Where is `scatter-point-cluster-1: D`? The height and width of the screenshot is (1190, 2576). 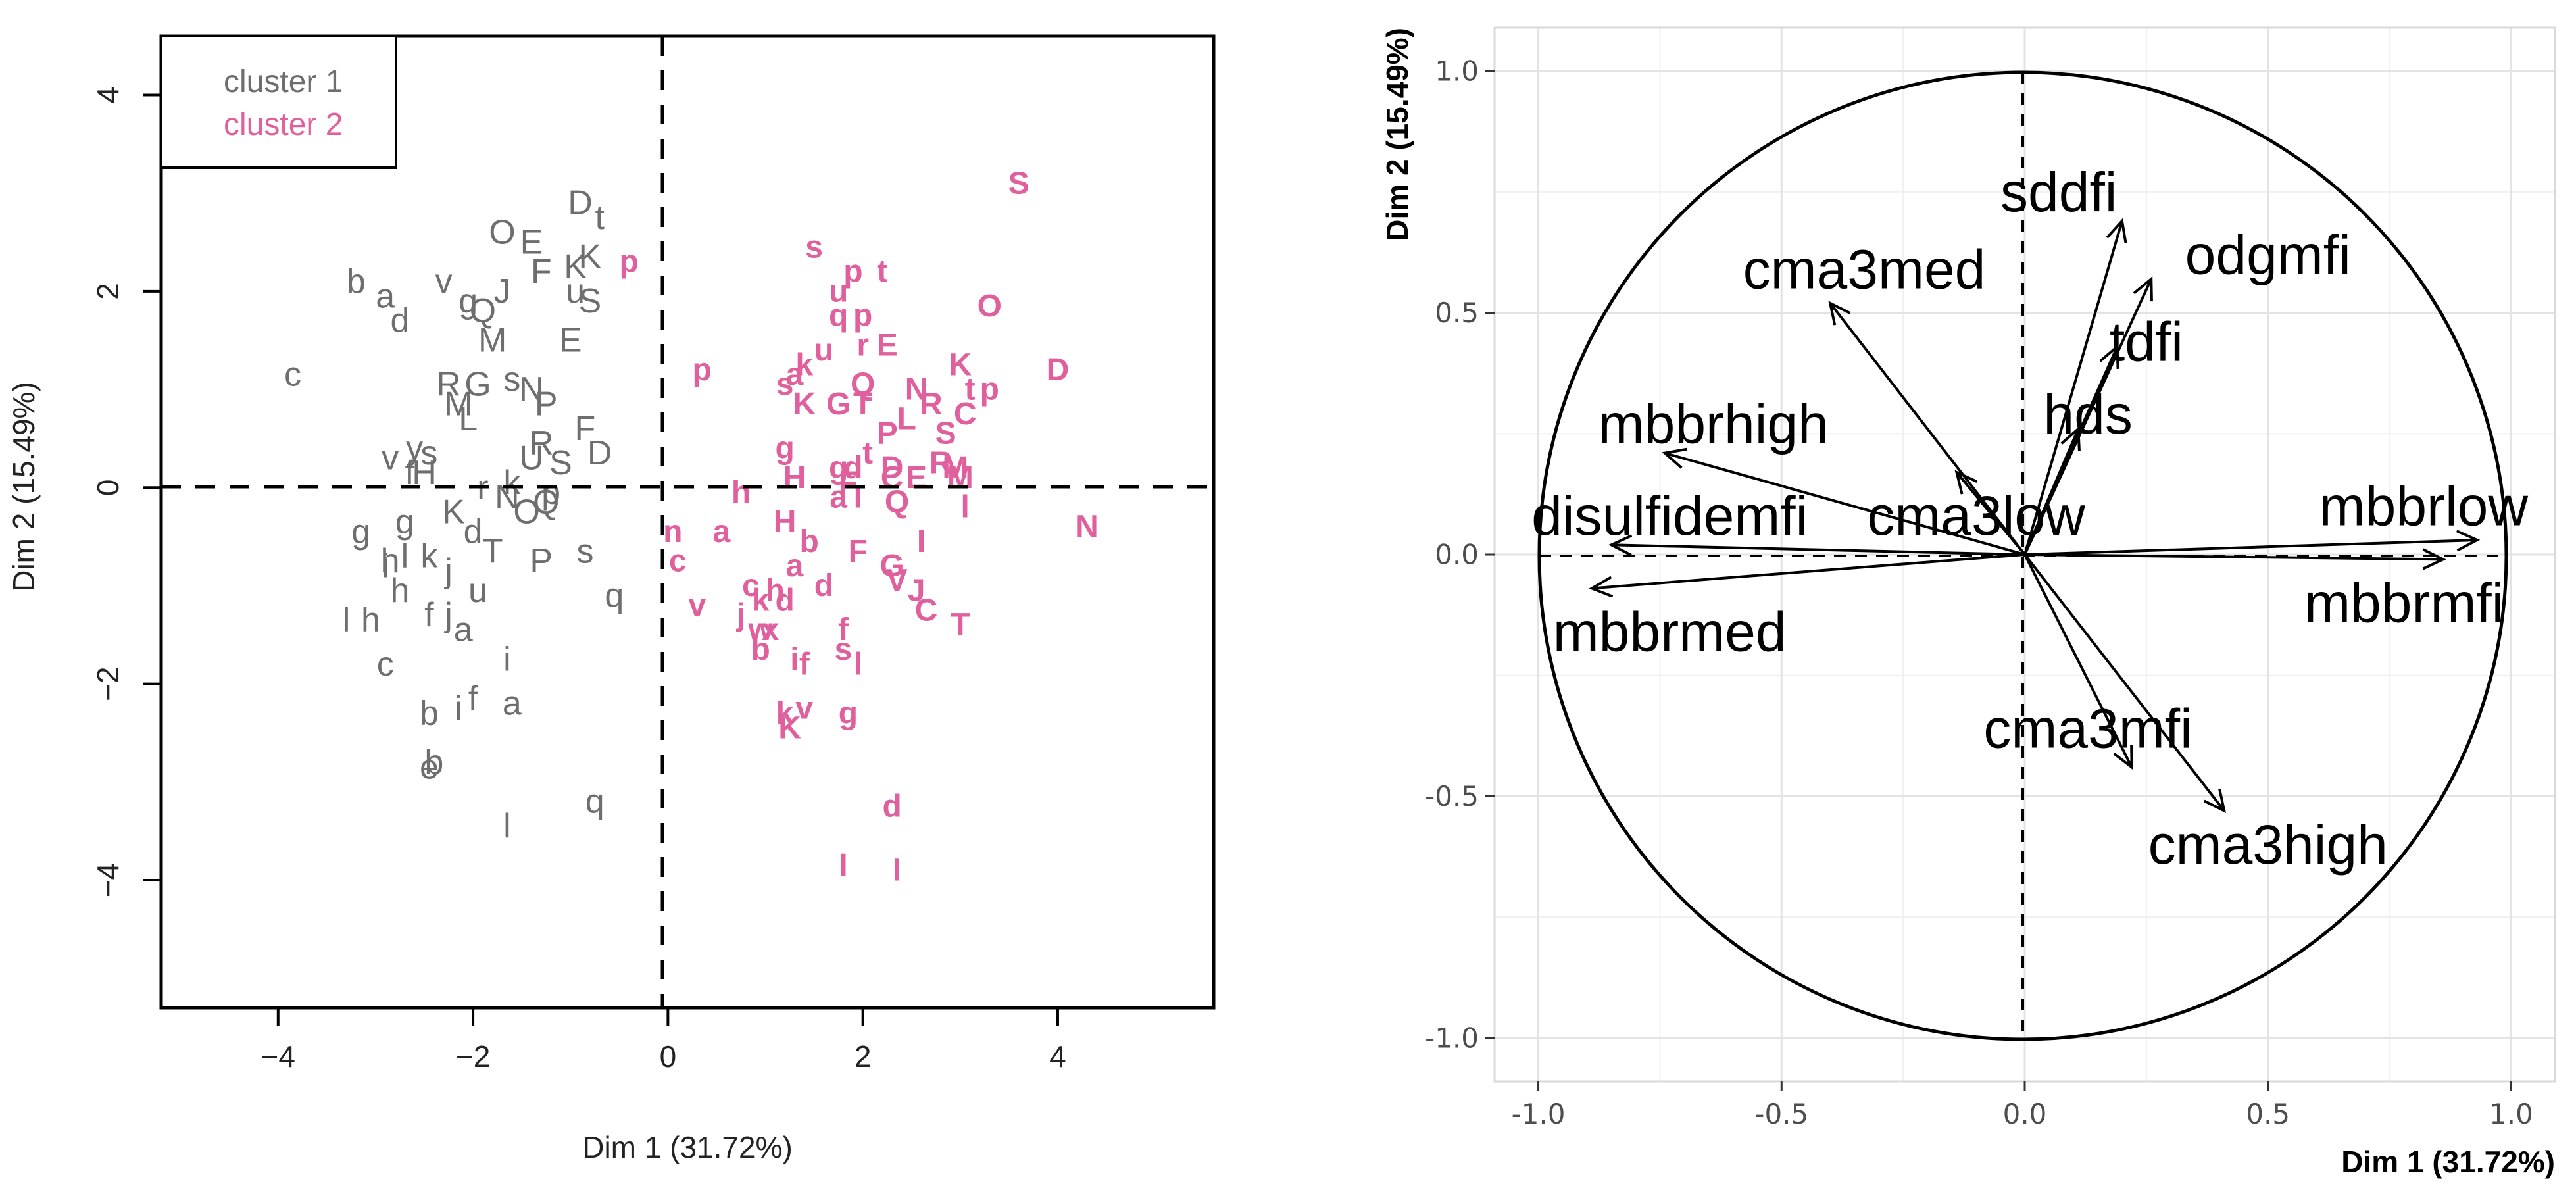 scatter-point-cluster-1: D is located at coordinates (580, 203).